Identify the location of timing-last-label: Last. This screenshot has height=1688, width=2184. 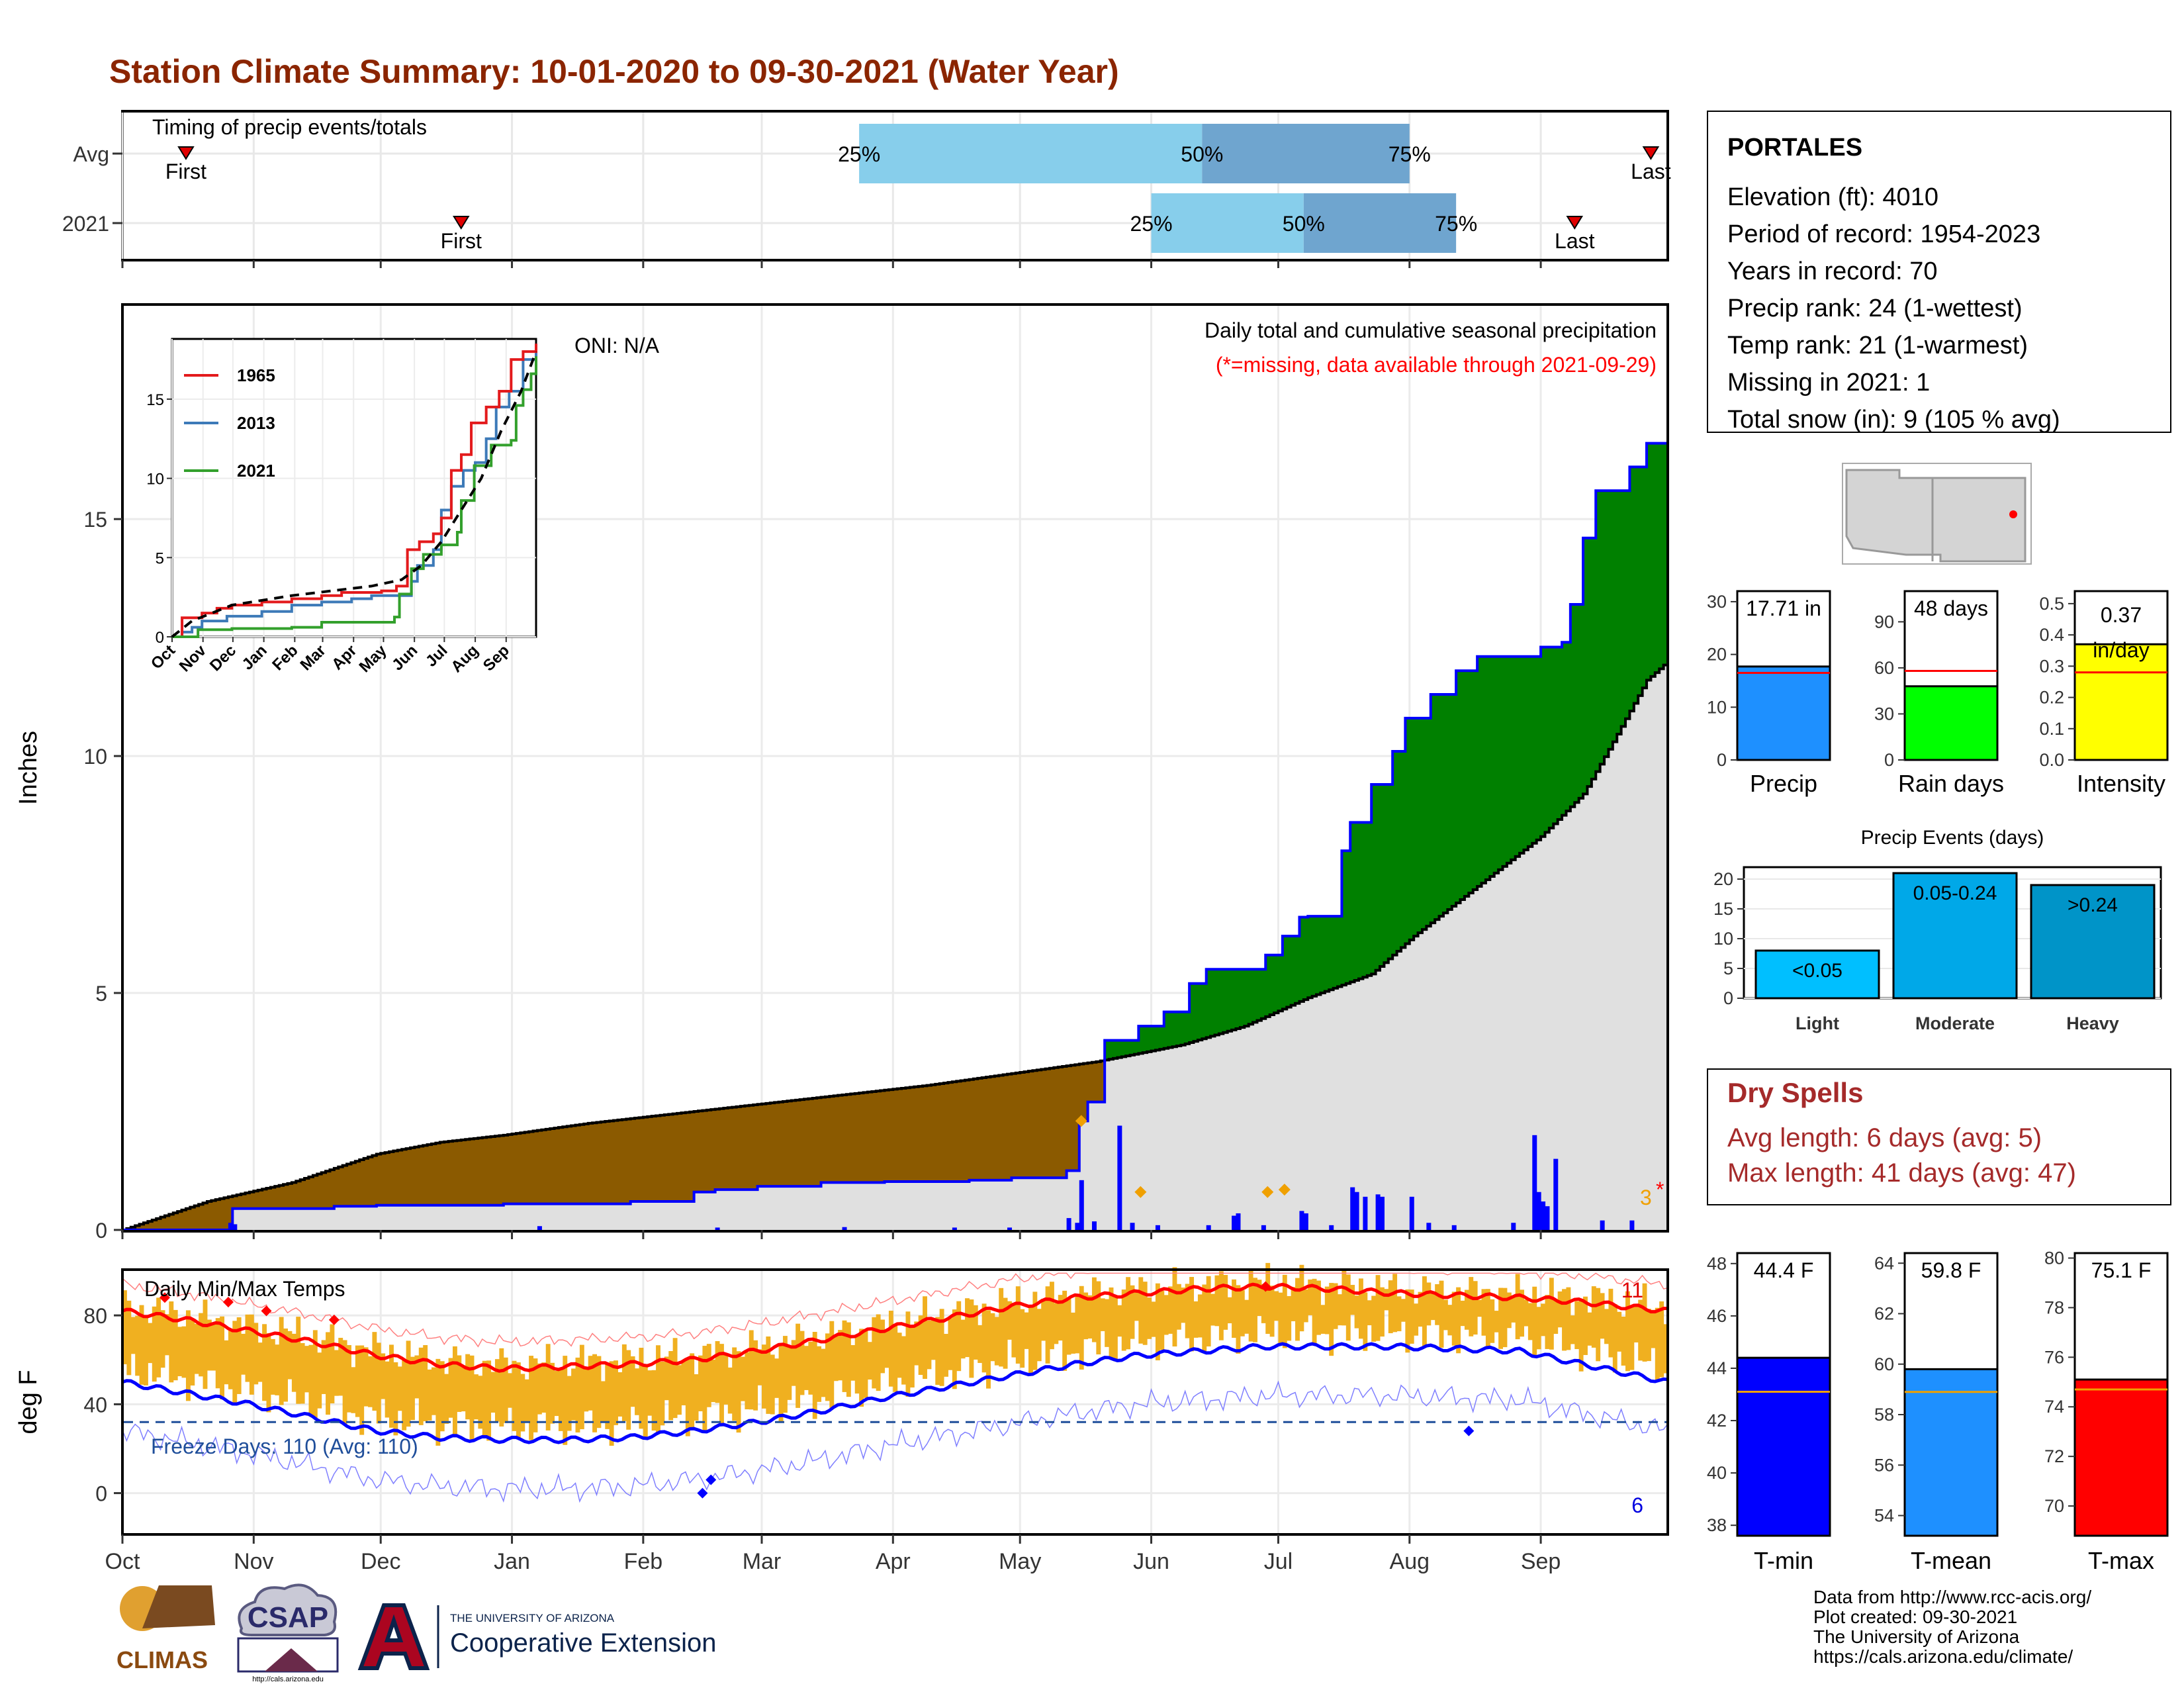
(1651, 171).